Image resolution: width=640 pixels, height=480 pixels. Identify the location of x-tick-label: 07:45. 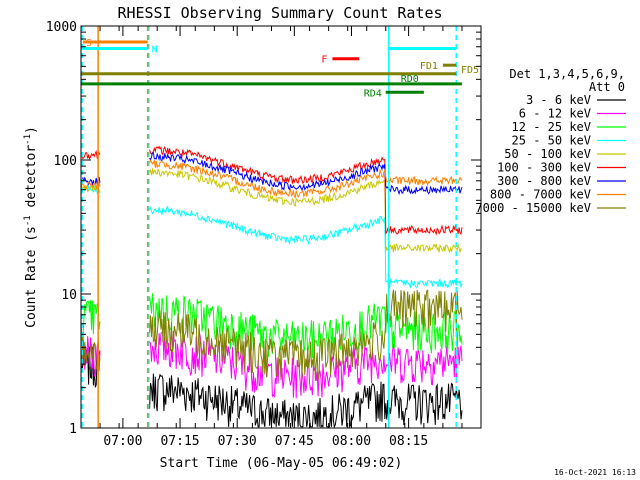
(294, 441).